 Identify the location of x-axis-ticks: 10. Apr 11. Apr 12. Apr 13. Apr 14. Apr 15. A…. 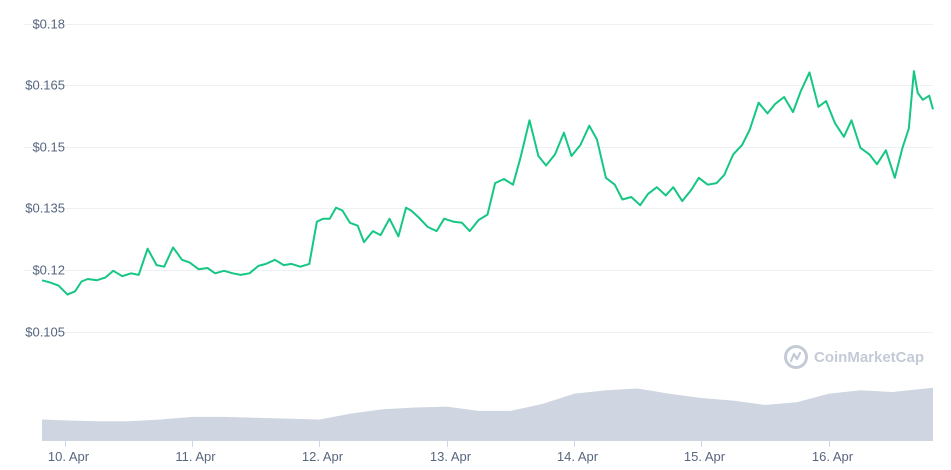
(451, 452).